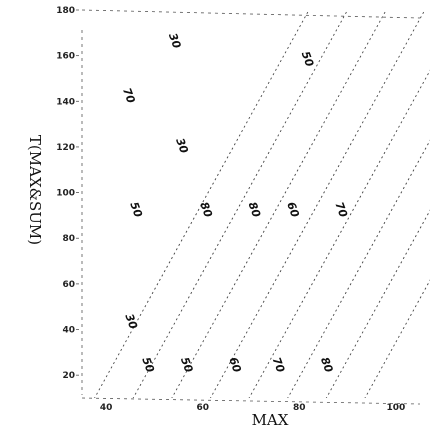 This screenshot has width=435, height=434. Describe the element at coordinates (106, 408) in the screenshot. I see `x-tick-label: 40` at that location.